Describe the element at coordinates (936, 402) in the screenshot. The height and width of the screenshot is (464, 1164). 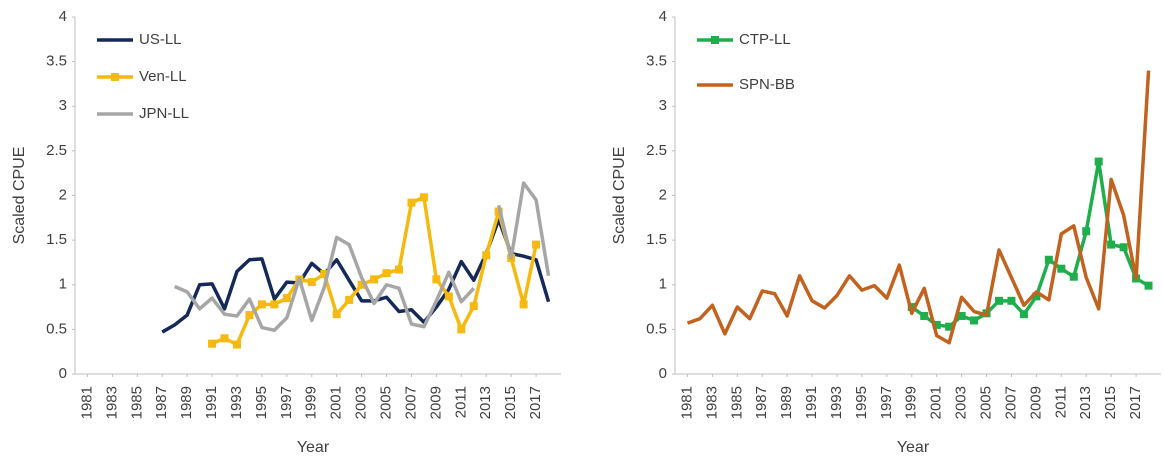
I see `x-tick-label: 2001` at that location.